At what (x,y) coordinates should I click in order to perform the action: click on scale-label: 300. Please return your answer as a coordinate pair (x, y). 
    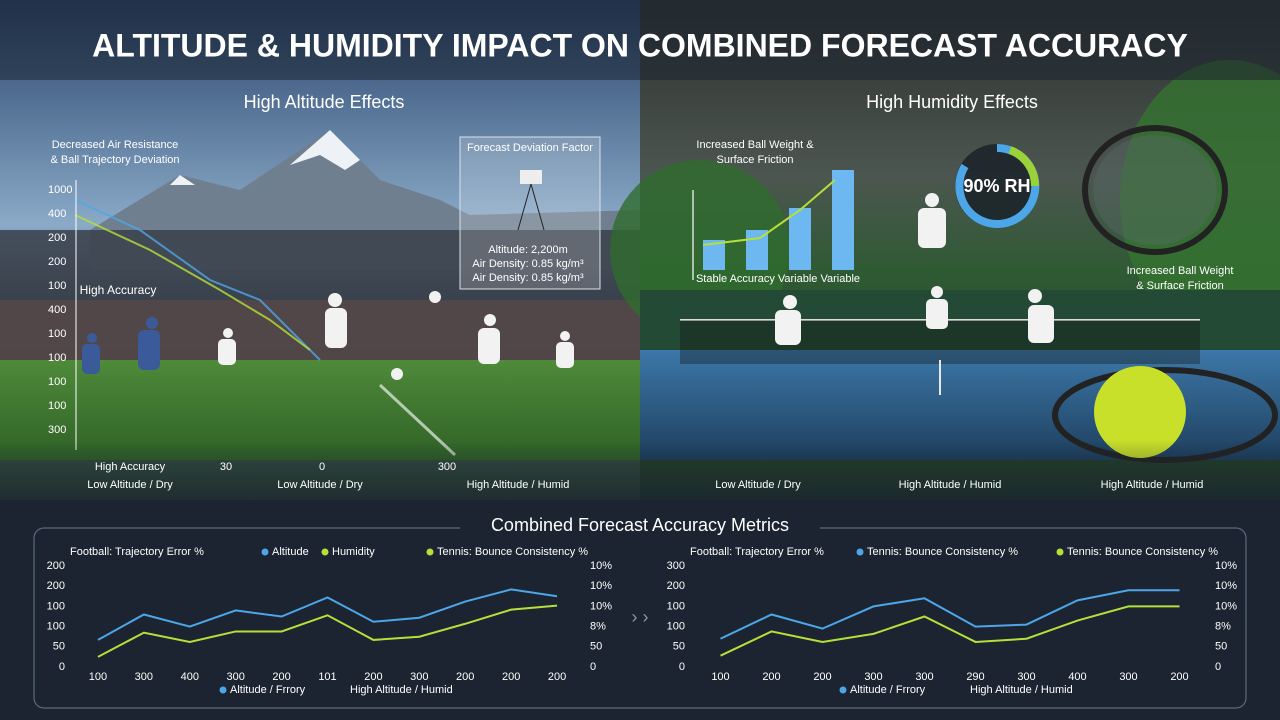
    Looking at the image, I should click on (57, 430).